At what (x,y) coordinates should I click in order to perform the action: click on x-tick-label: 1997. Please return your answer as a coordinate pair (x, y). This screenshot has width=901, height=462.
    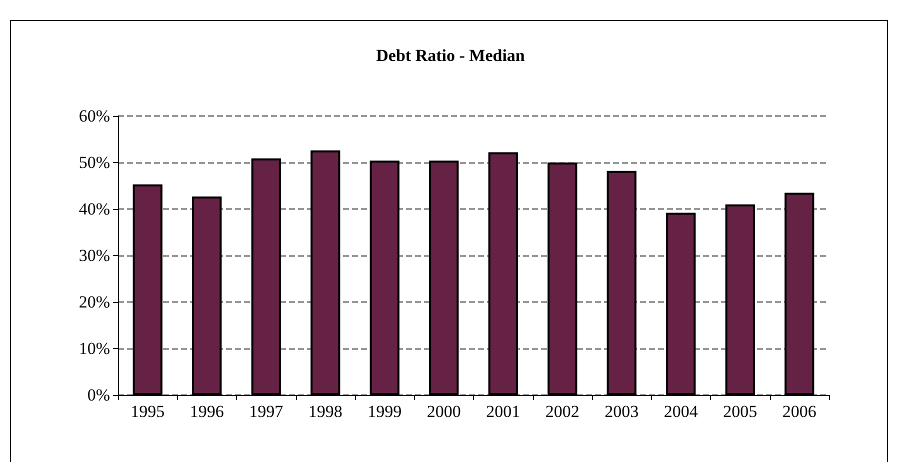
    Looking at the image, I should click on (266, 411).